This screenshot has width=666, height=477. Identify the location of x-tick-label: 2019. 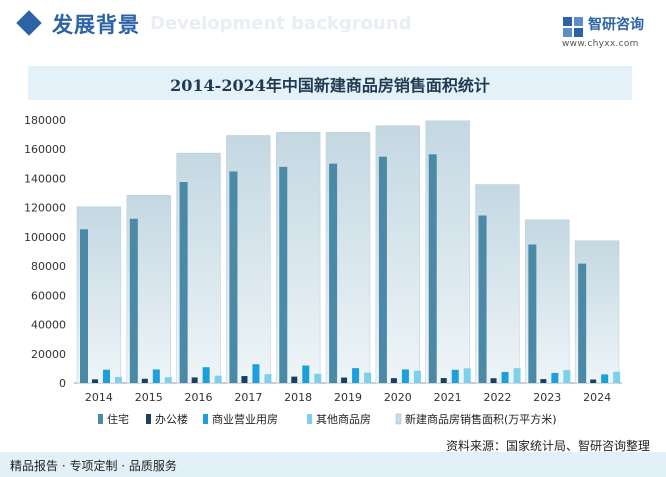
(348, 397).